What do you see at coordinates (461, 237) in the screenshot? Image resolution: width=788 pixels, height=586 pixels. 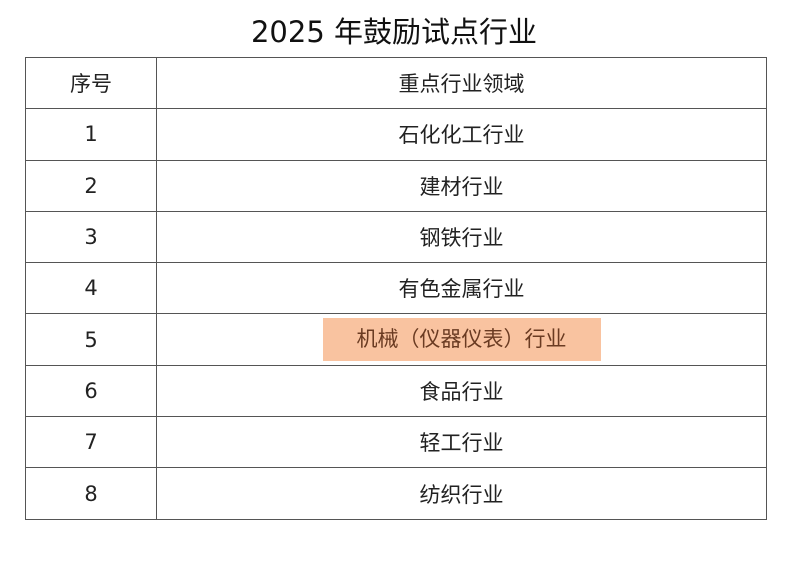 I see `row-field-cell: 钢铁行业` at bounding box center [461, 237].